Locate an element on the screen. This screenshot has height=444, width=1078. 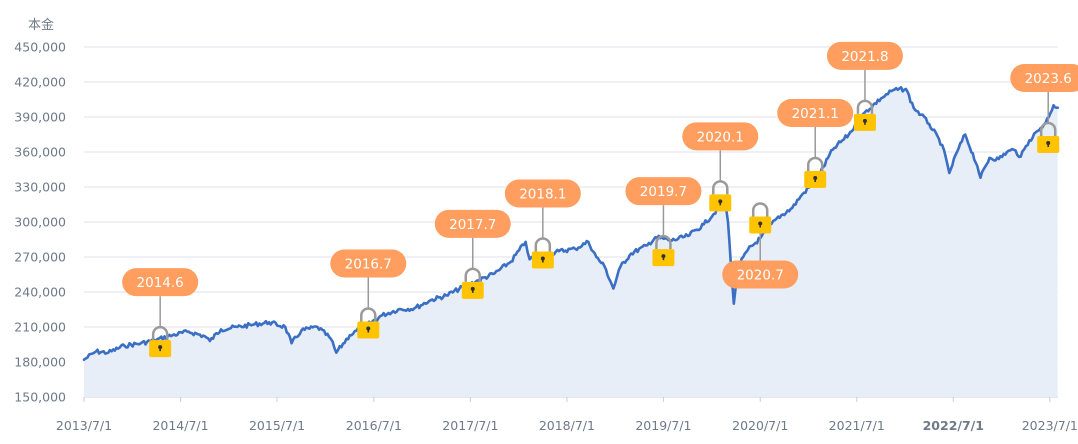
annotation-label: 2020.1 is located at coordinates (720, 137).